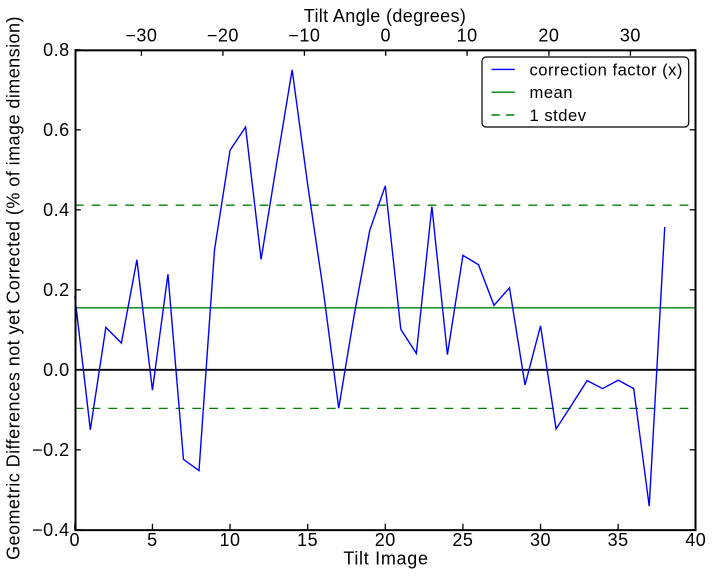 Image resolution: width=714 pixels, height=584 pixels. Describe the element at coordinates (141, 35) in the screenshot. I see `svg-text: −30` at that location.